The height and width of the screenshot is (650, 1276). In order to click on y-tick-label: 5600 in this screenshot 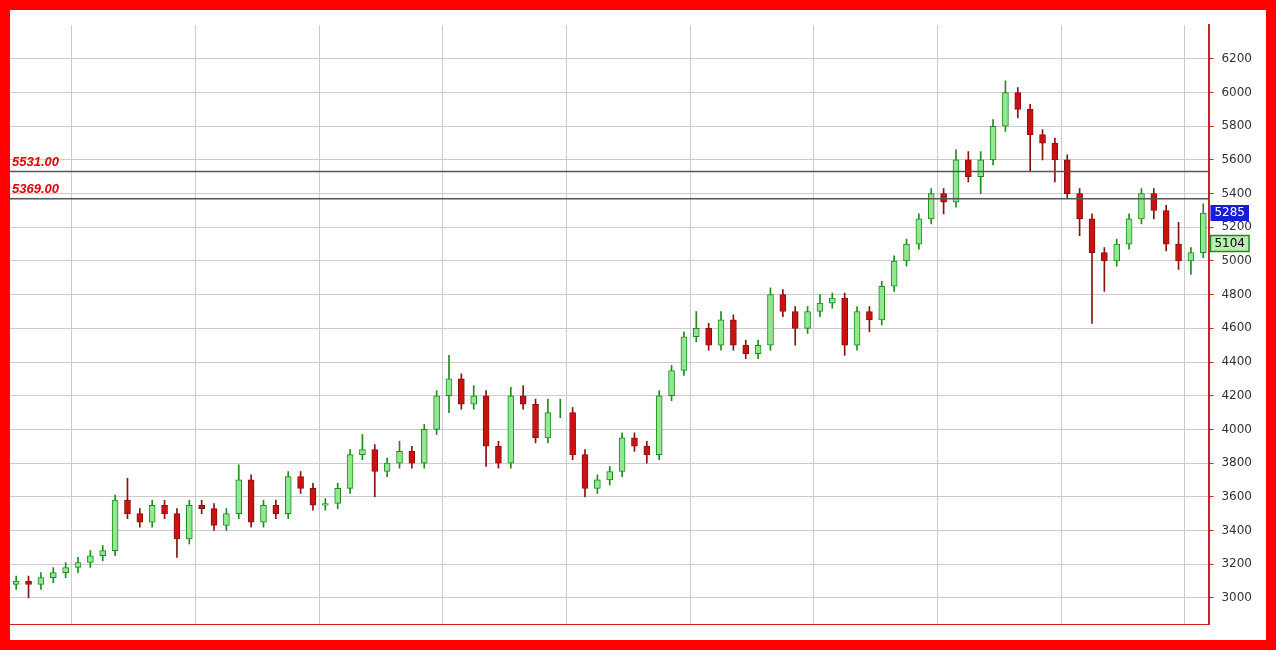, I will do `click(1237, 159)`.